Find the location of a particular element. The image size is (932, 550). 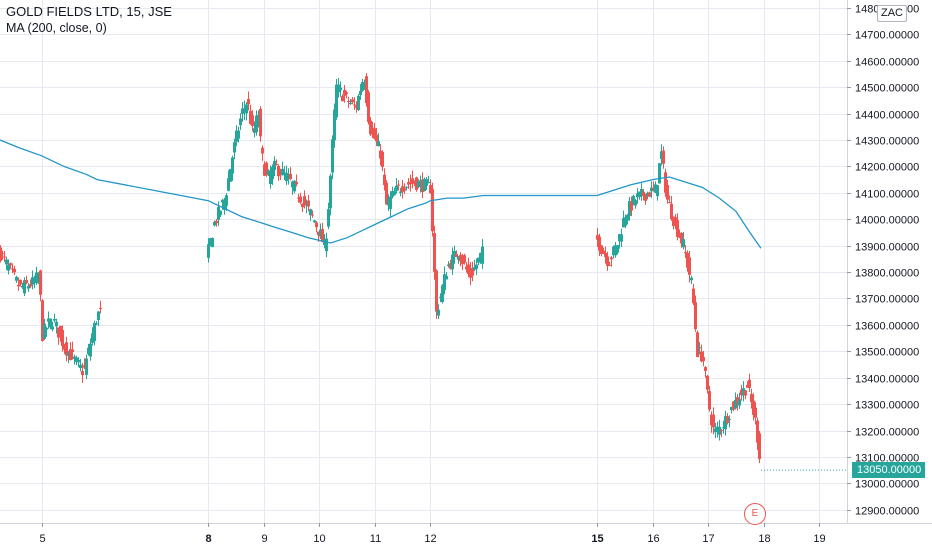

price-tick-label: 14400.00000 is located at coordinates (887, 116).